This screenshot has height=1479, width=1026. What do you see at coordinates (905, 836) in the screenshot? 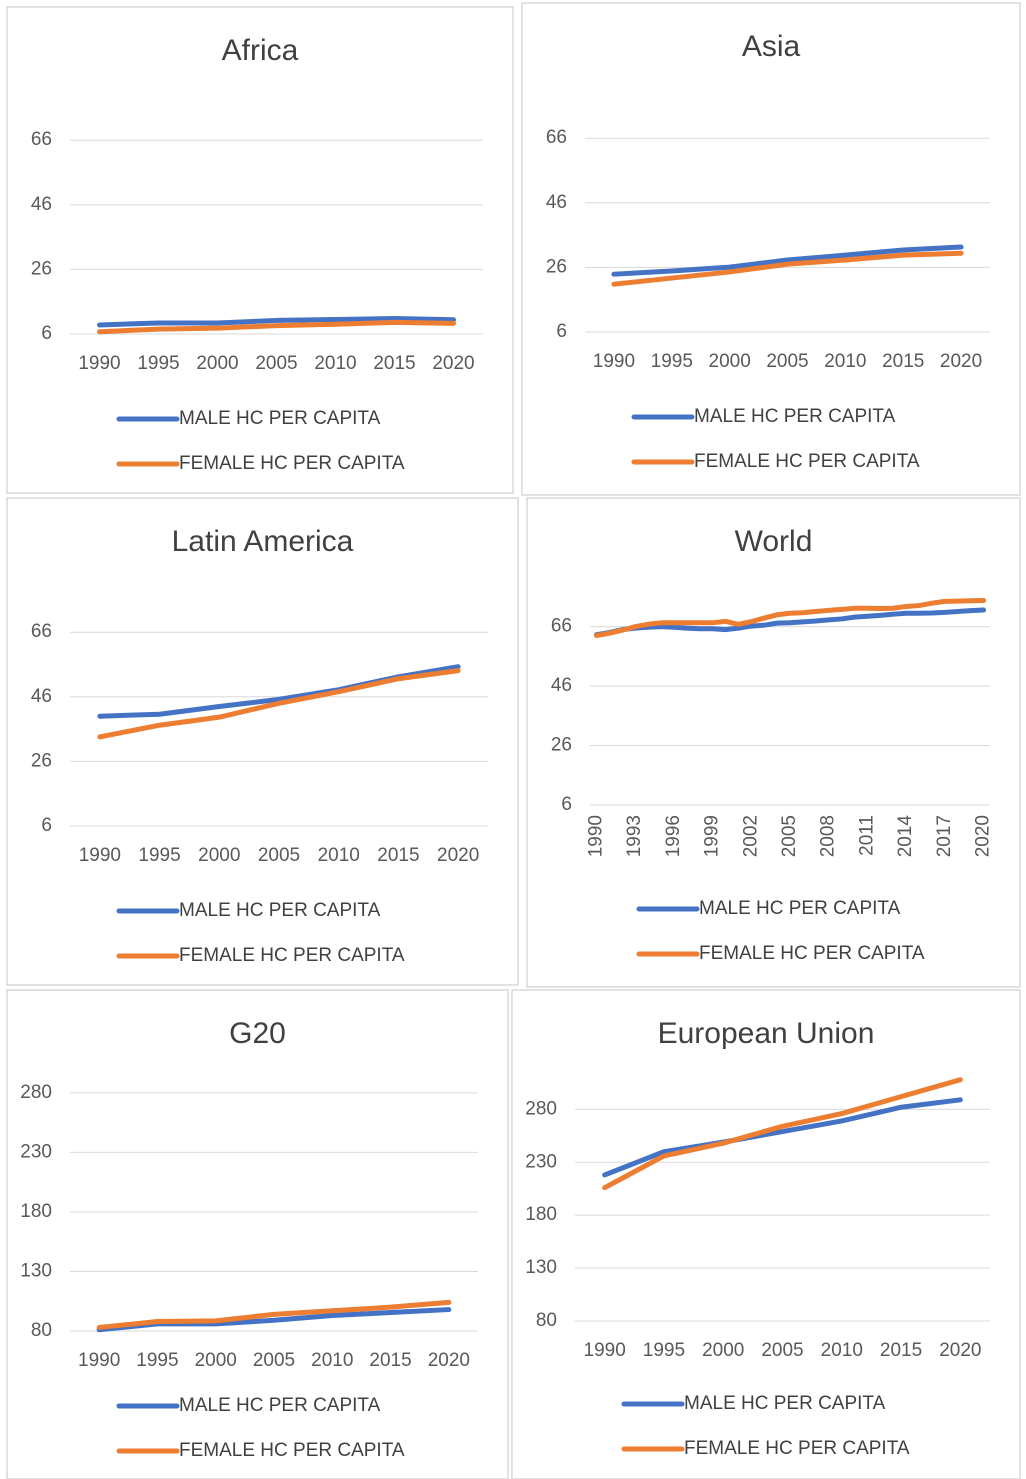
I see `x-tick-label: 2014` at bounding box center [905, 836].